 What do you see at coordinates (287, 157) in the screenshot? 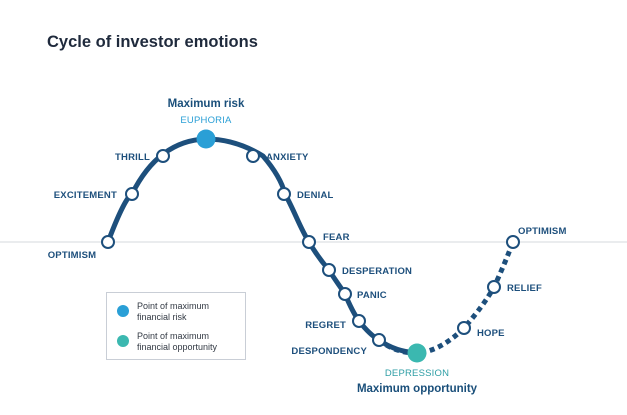
I see `label-anxiety: ANXIETY` at bounding box center [287, 157].